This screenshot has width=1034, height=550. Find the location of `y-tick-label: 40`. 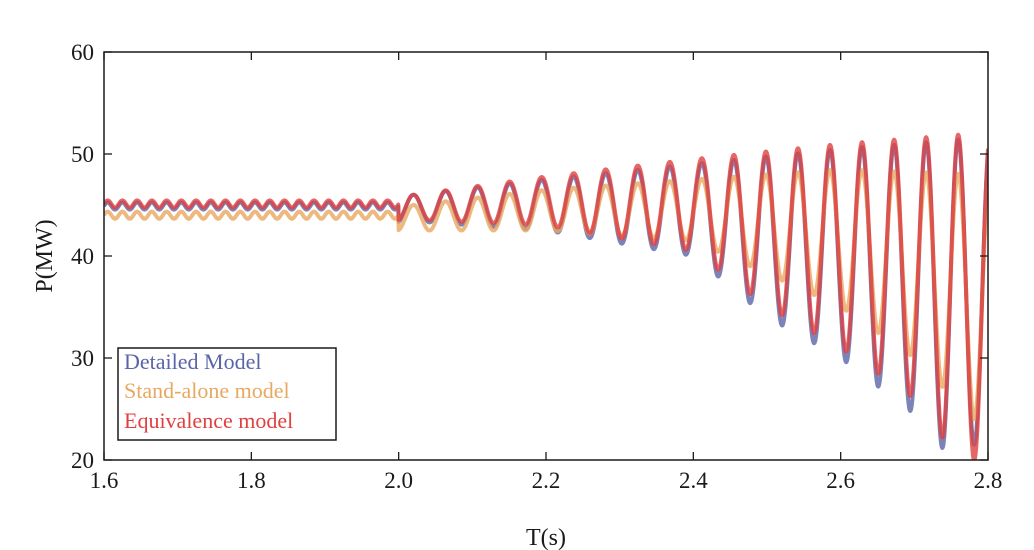

y-tick-label: 40 is located at coordinates (82, 256).